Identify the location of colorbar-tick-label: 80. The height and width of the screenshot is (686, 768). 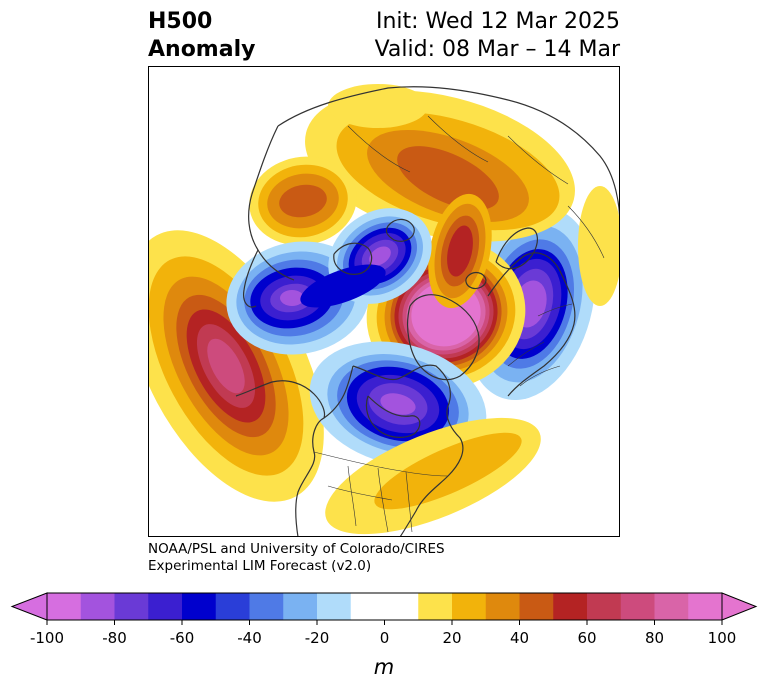
(654, 638).